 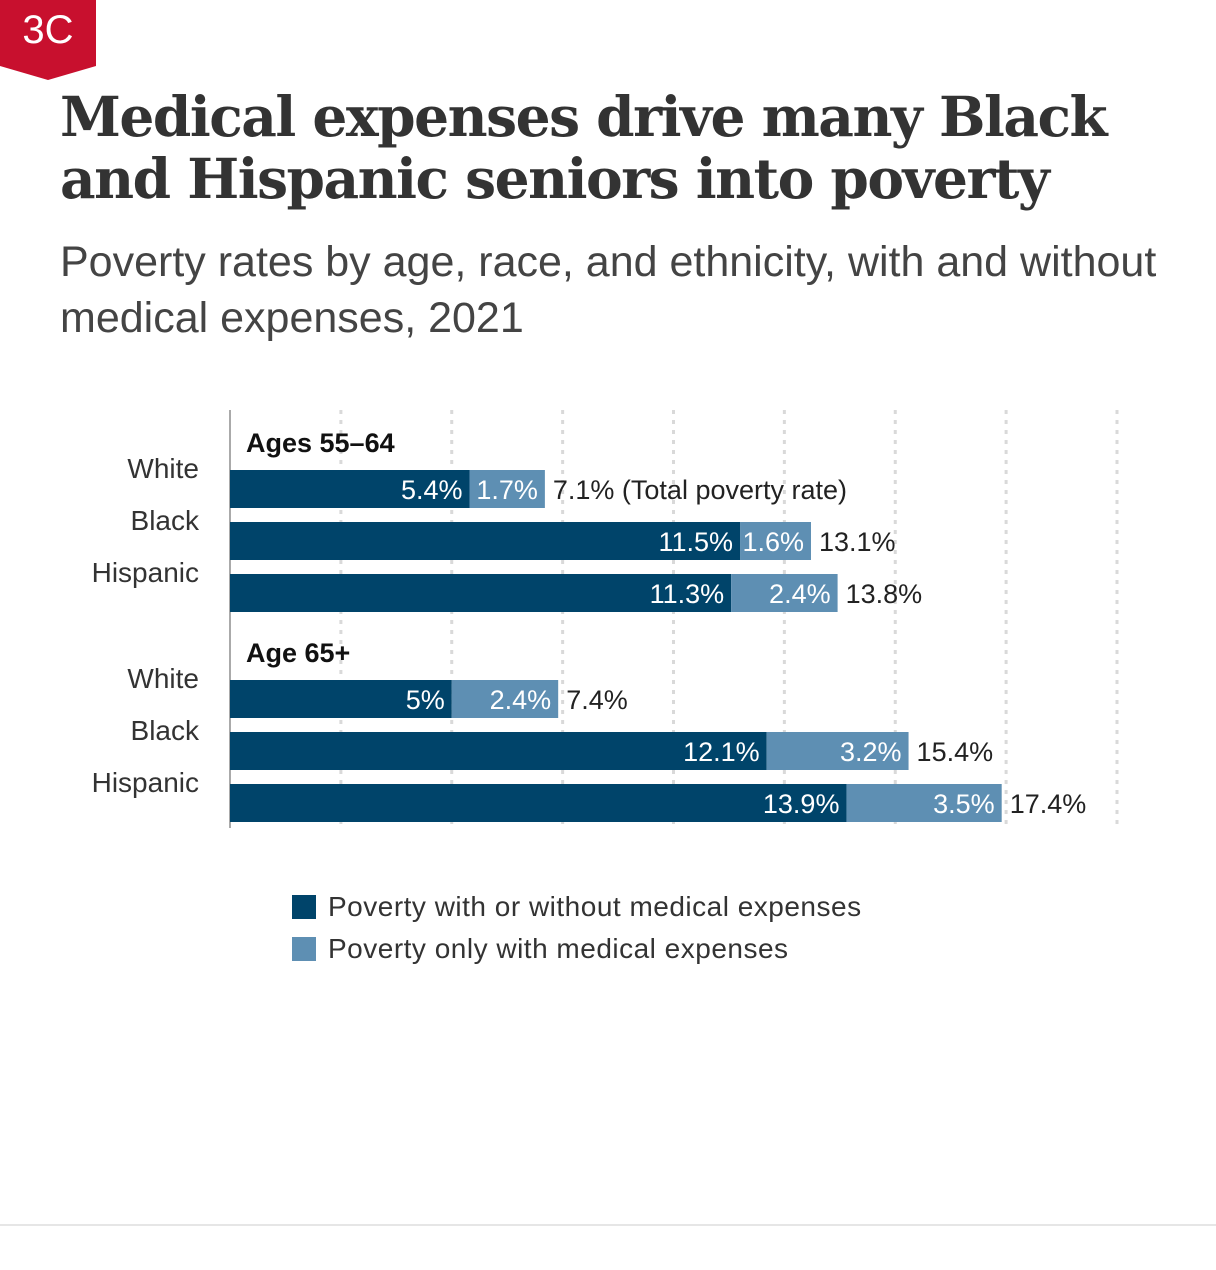 I want to click on total-label: 13.8%, so click(x=884, y=594).